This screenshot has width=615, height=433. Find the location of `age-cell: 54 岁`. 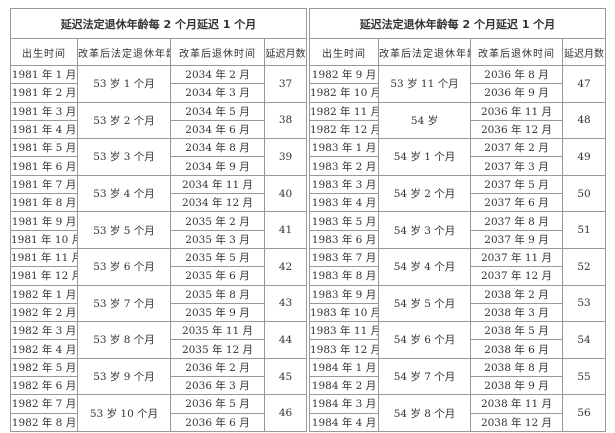

age-cell: 54 岁 is located at coordinates (424, 120).